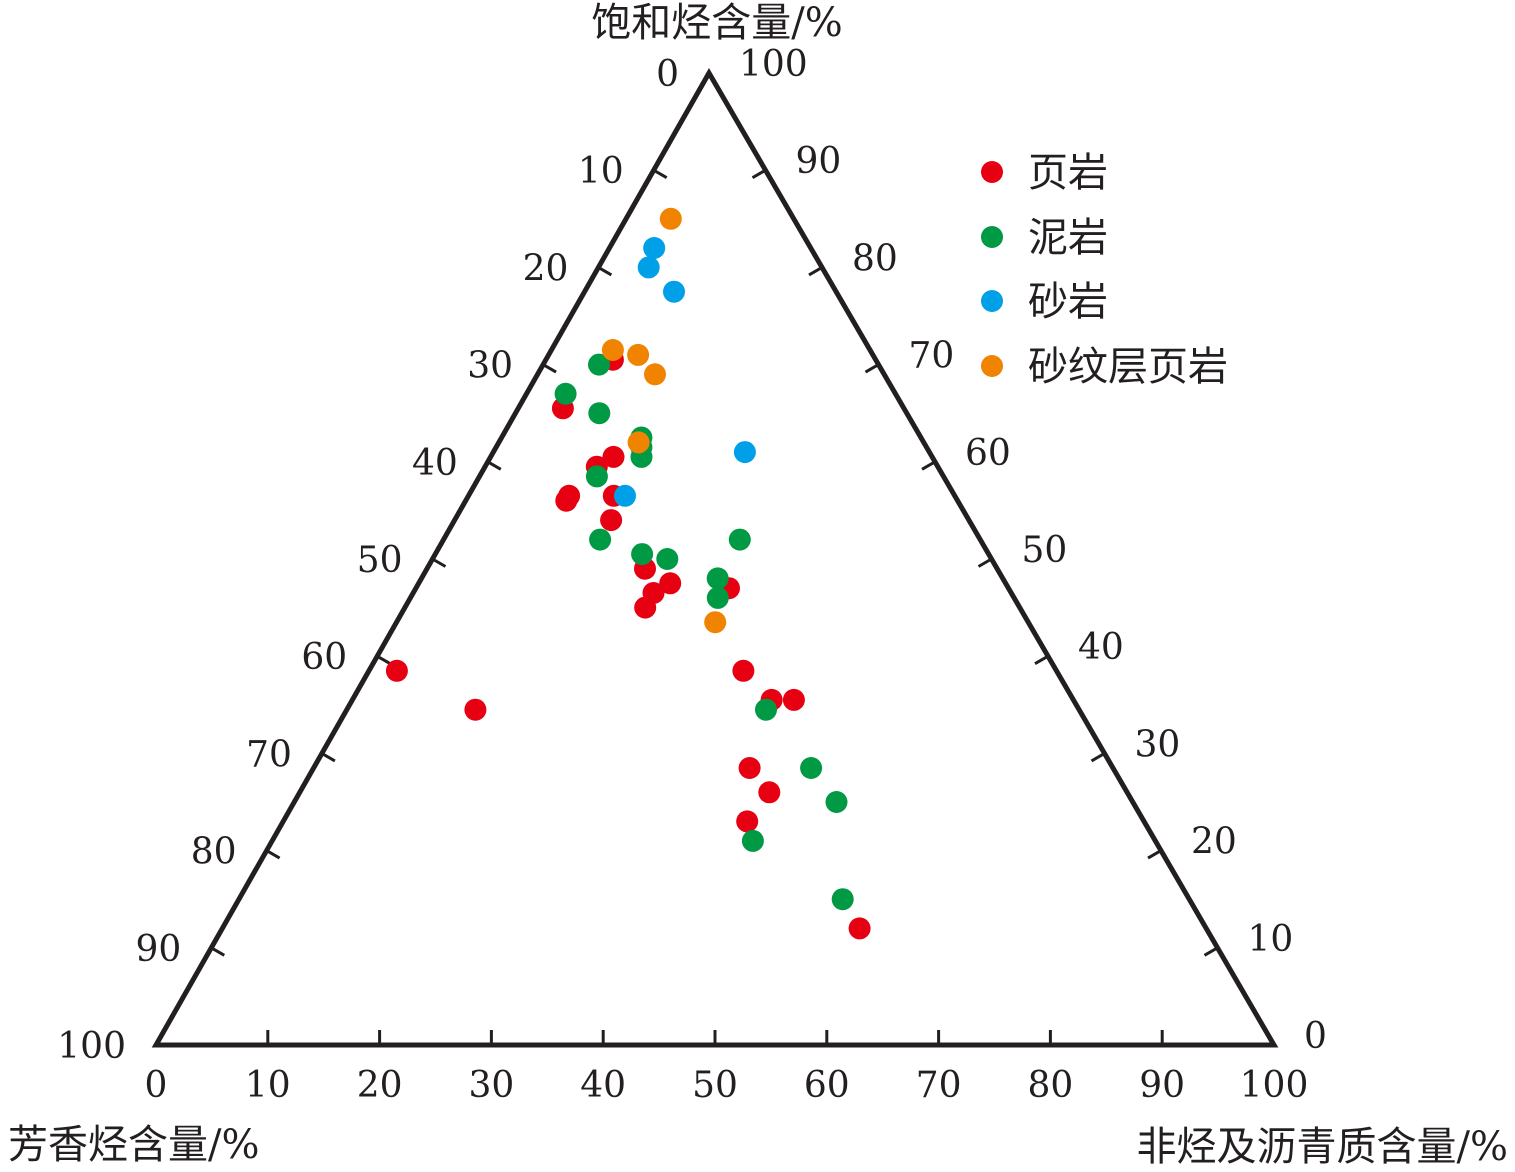 The image size is (1515, 1172). I want to click on tick-label-right: 0, so click(1315, 1036).